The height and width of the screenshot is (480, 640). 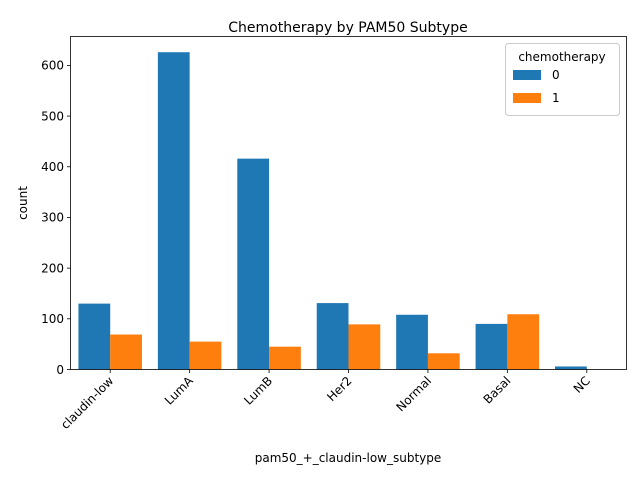 What do you see at coordinates (562, 79) in the screenshot?
I see `legend: chemotherapy 01` at bounding box center [562, 79].